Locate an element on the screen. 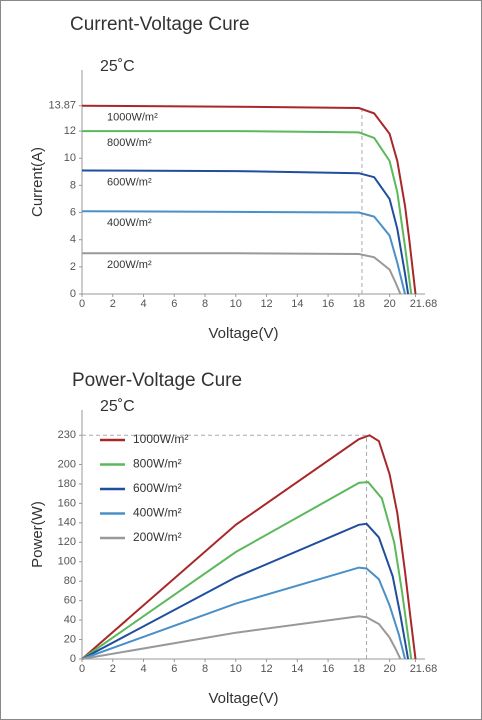 The image size is (482, 720). series-label: 200W/m² is located at coordinates (129, 265).